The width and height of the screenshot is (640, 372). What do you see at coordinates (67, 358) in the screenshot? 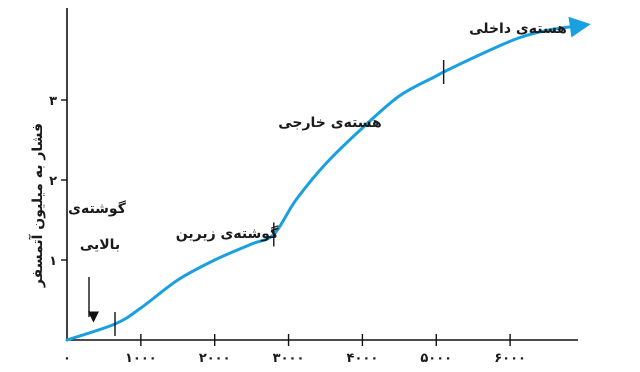
I see `x-tick-label-0: ۰` at bounding box center [67, 358].